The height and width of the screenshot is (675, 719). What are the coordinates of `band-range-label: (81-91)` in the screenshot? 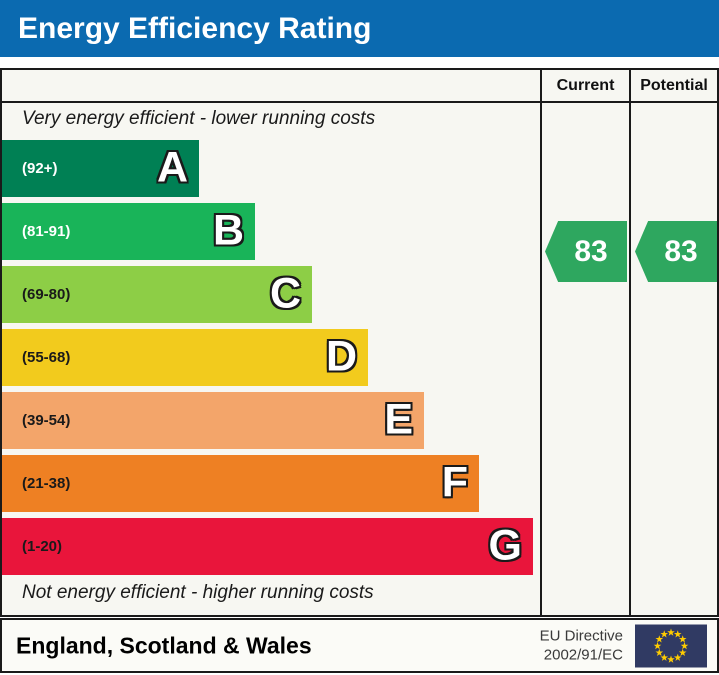 It's located at (46, 231).